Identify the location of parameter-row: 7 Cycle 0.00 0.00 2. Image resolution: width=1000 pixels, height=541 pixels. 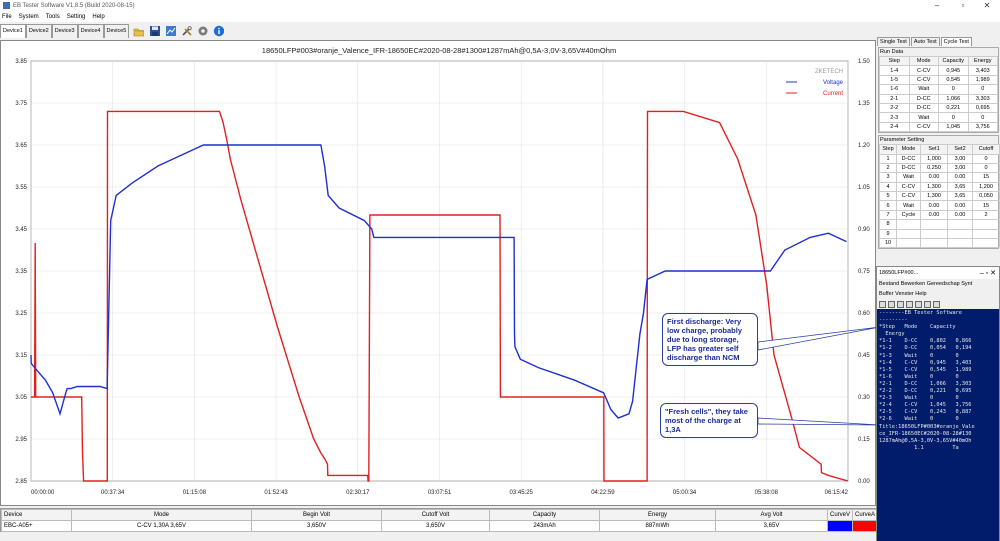
(939, 215).